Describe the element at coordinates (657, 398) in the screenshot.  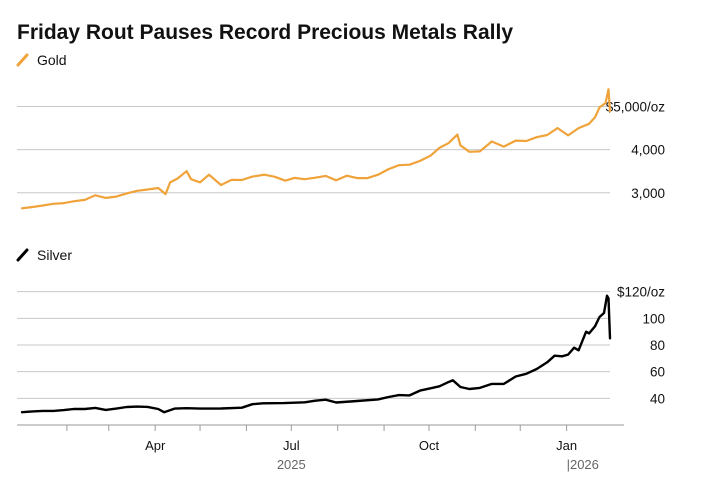
I see `silver-y-tick-label: 40` at that location.